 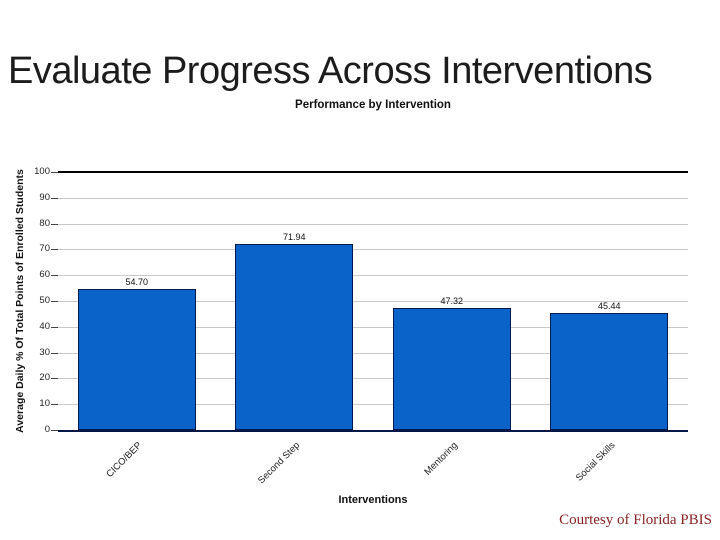 I want to click on x-category-label: Social Skills, so click(x=595, y=462).